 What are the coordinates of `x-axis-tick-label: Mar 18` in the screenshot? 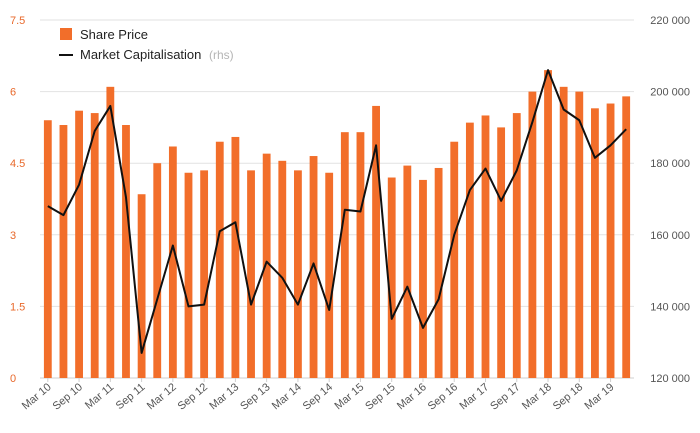 It's located at (537, 396).